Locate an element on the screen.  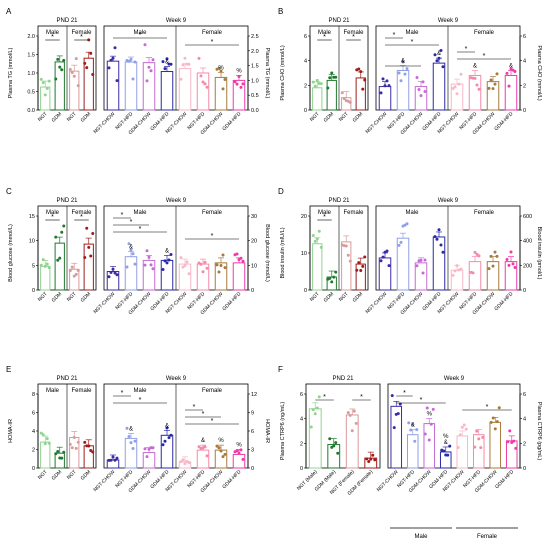
right-tick-label: 6 is located at coordinates (524, 37).